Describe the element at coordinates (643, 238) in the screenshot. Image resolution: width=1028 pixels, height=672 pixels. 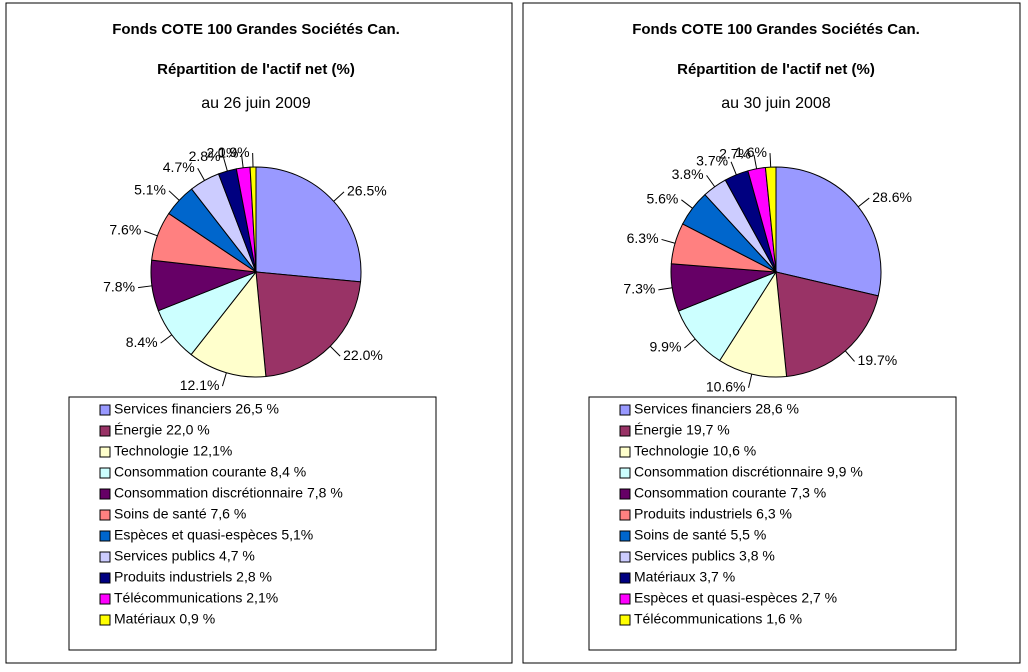
I see `data-label: 6.3%` at that location.